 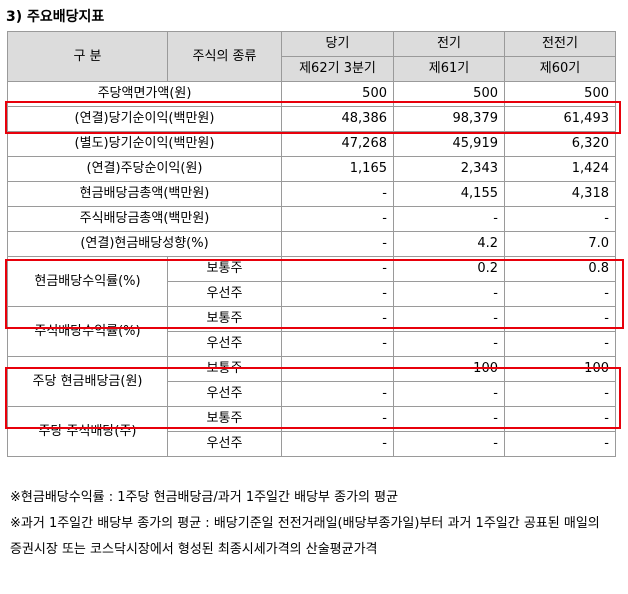 I want to click on row-label: 주당액면가액(원), so click(x=144, y=94).